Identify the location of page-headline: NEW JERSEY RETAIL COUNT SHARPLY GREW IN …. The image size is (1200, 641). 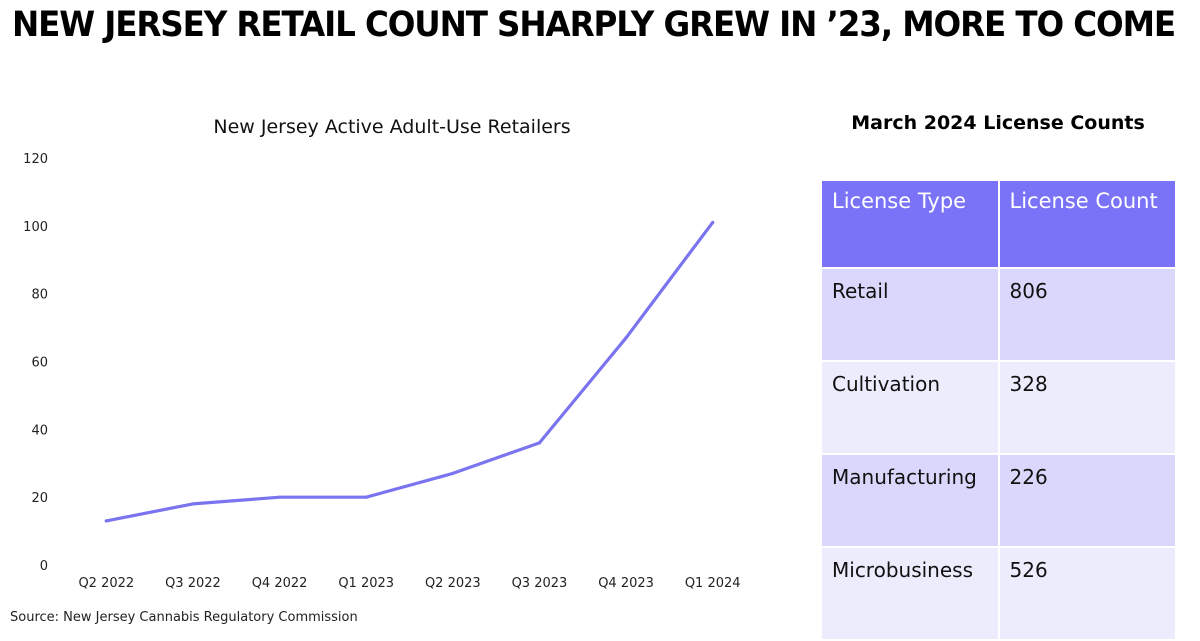
(594, 25).